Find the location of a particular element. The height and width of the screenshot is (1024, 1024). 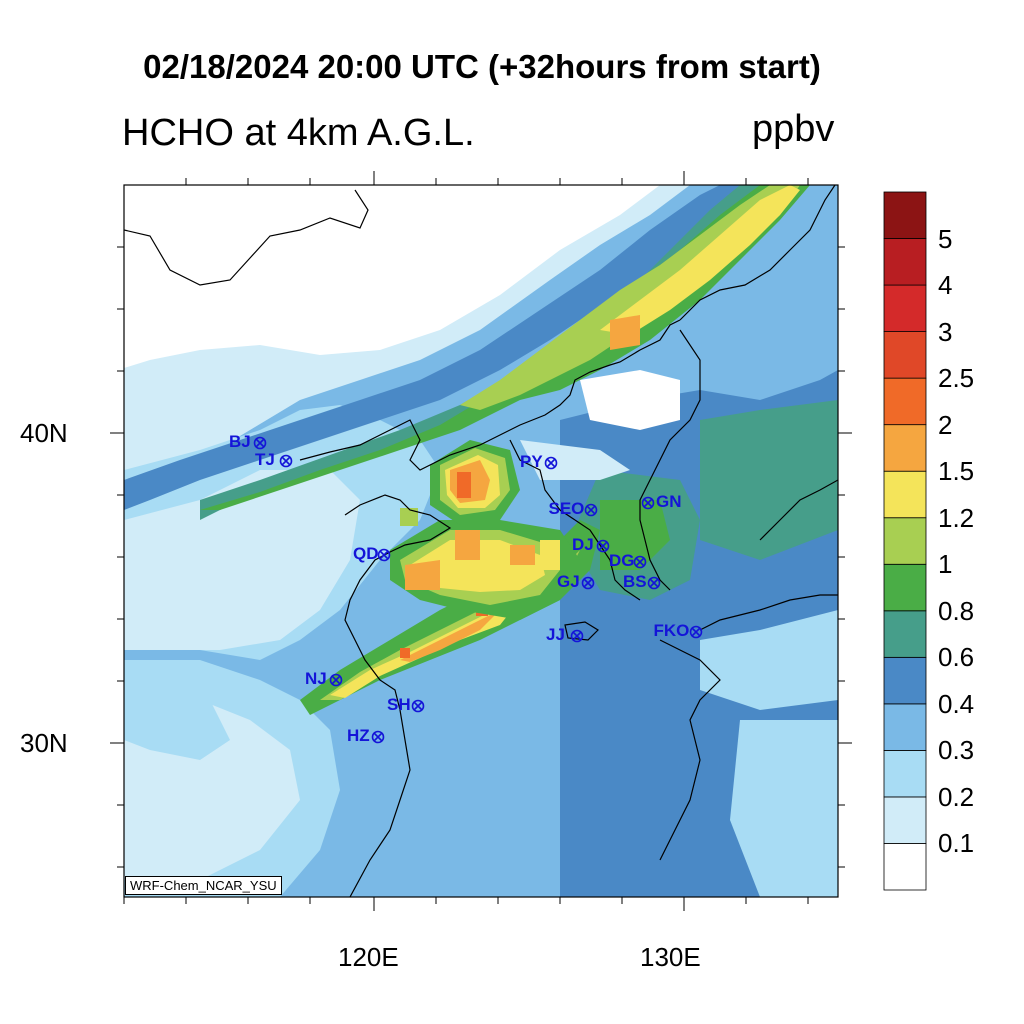

city-label-bj: BJ is located at coordinates (240, 441).